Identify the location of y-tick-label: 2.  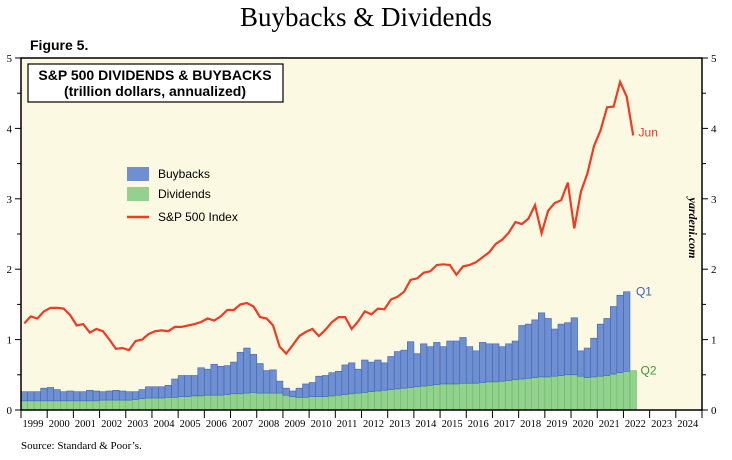
(10, 270).